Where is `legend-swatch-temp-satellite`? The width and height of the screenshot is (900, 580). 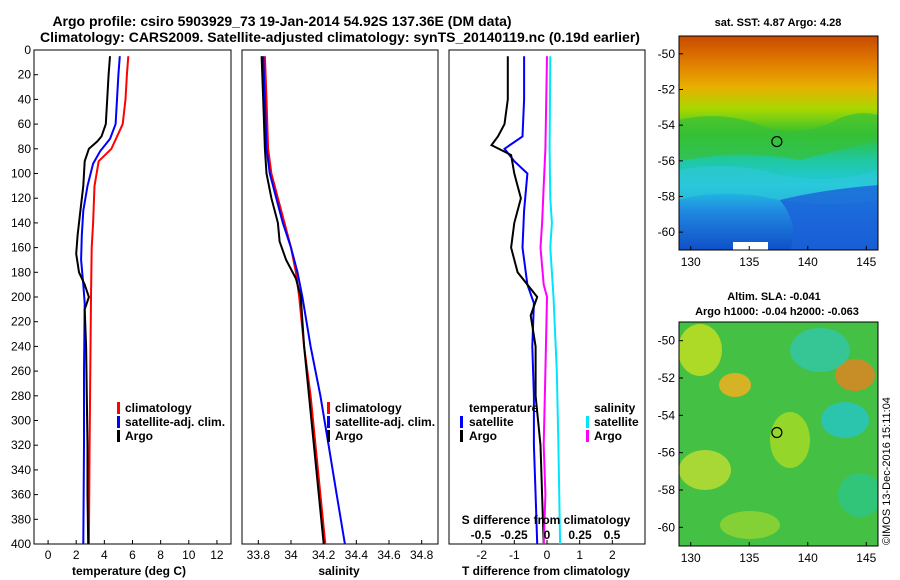
legend-swatch-temp-satellite is located at coordinates (461, 422).